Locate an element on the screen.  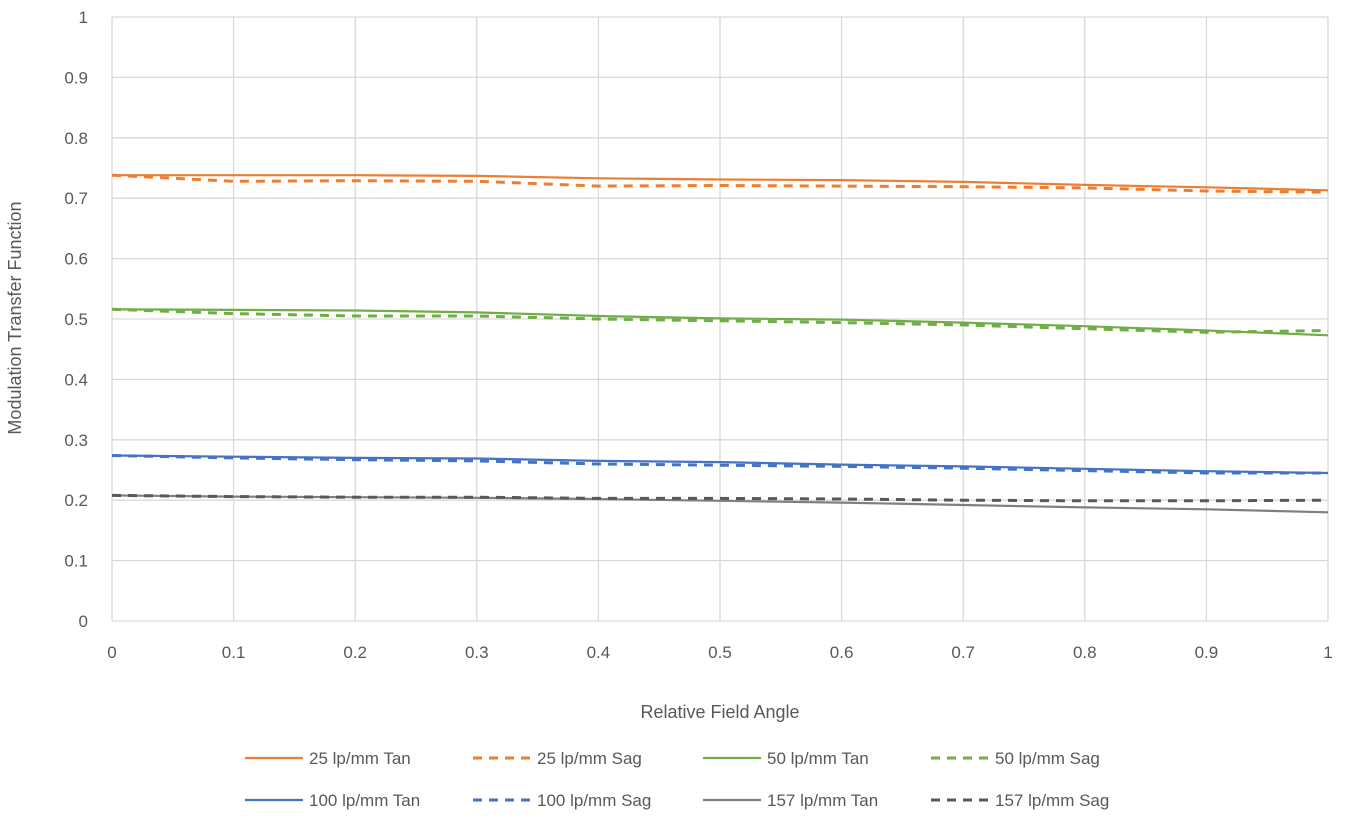
x-tick-label: 0.3 is located at coordinates (477, 652).